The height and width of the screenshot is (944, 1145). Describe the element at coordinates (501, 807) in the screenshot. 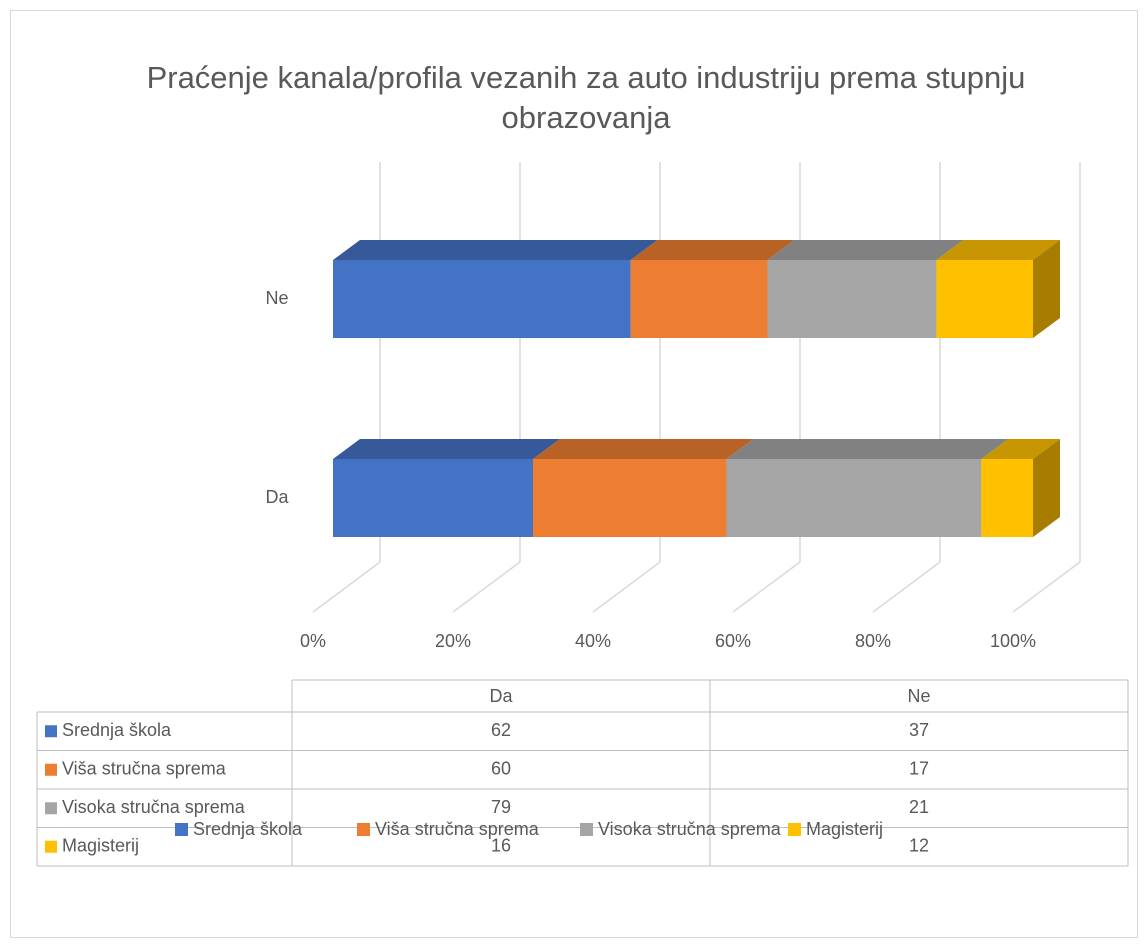

I see `table-cell: 79` at that location.